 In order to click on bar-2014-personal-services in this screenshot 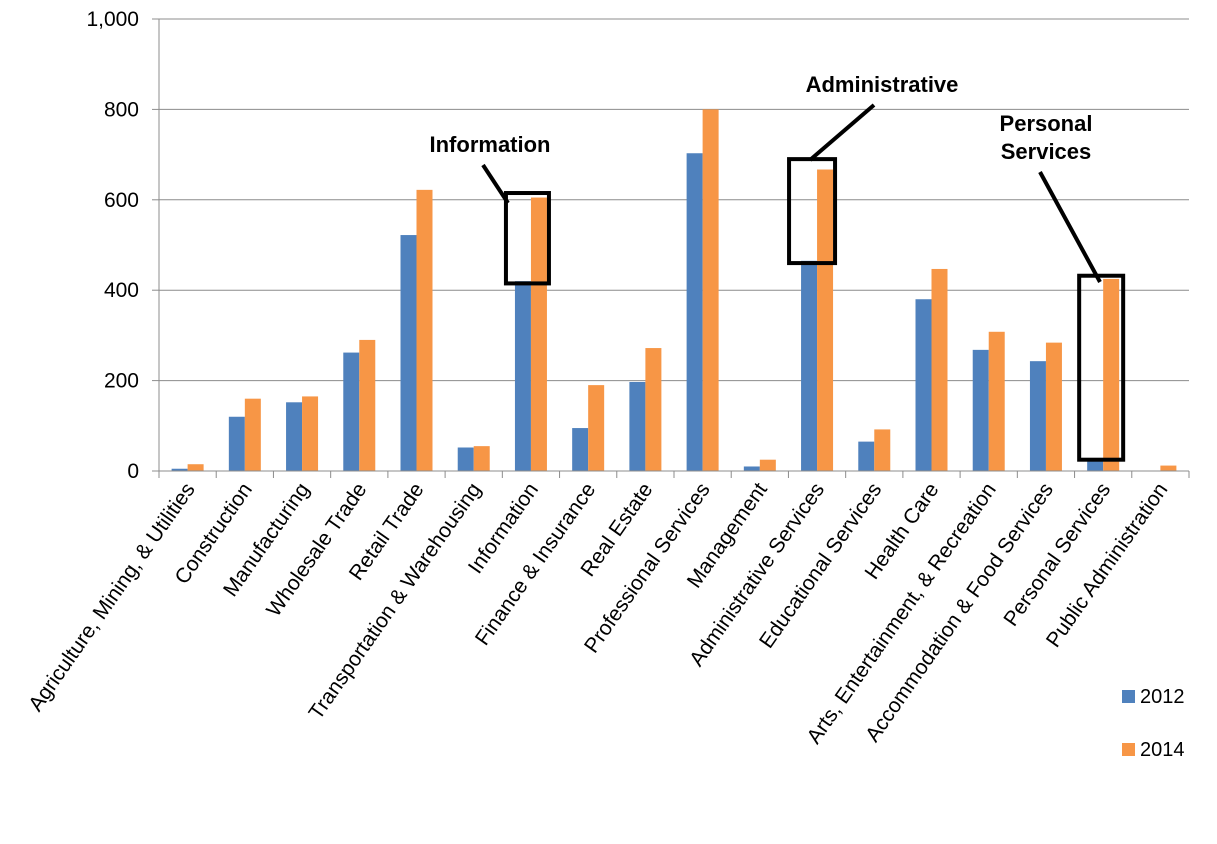, I will do `click(1111, 374)`.